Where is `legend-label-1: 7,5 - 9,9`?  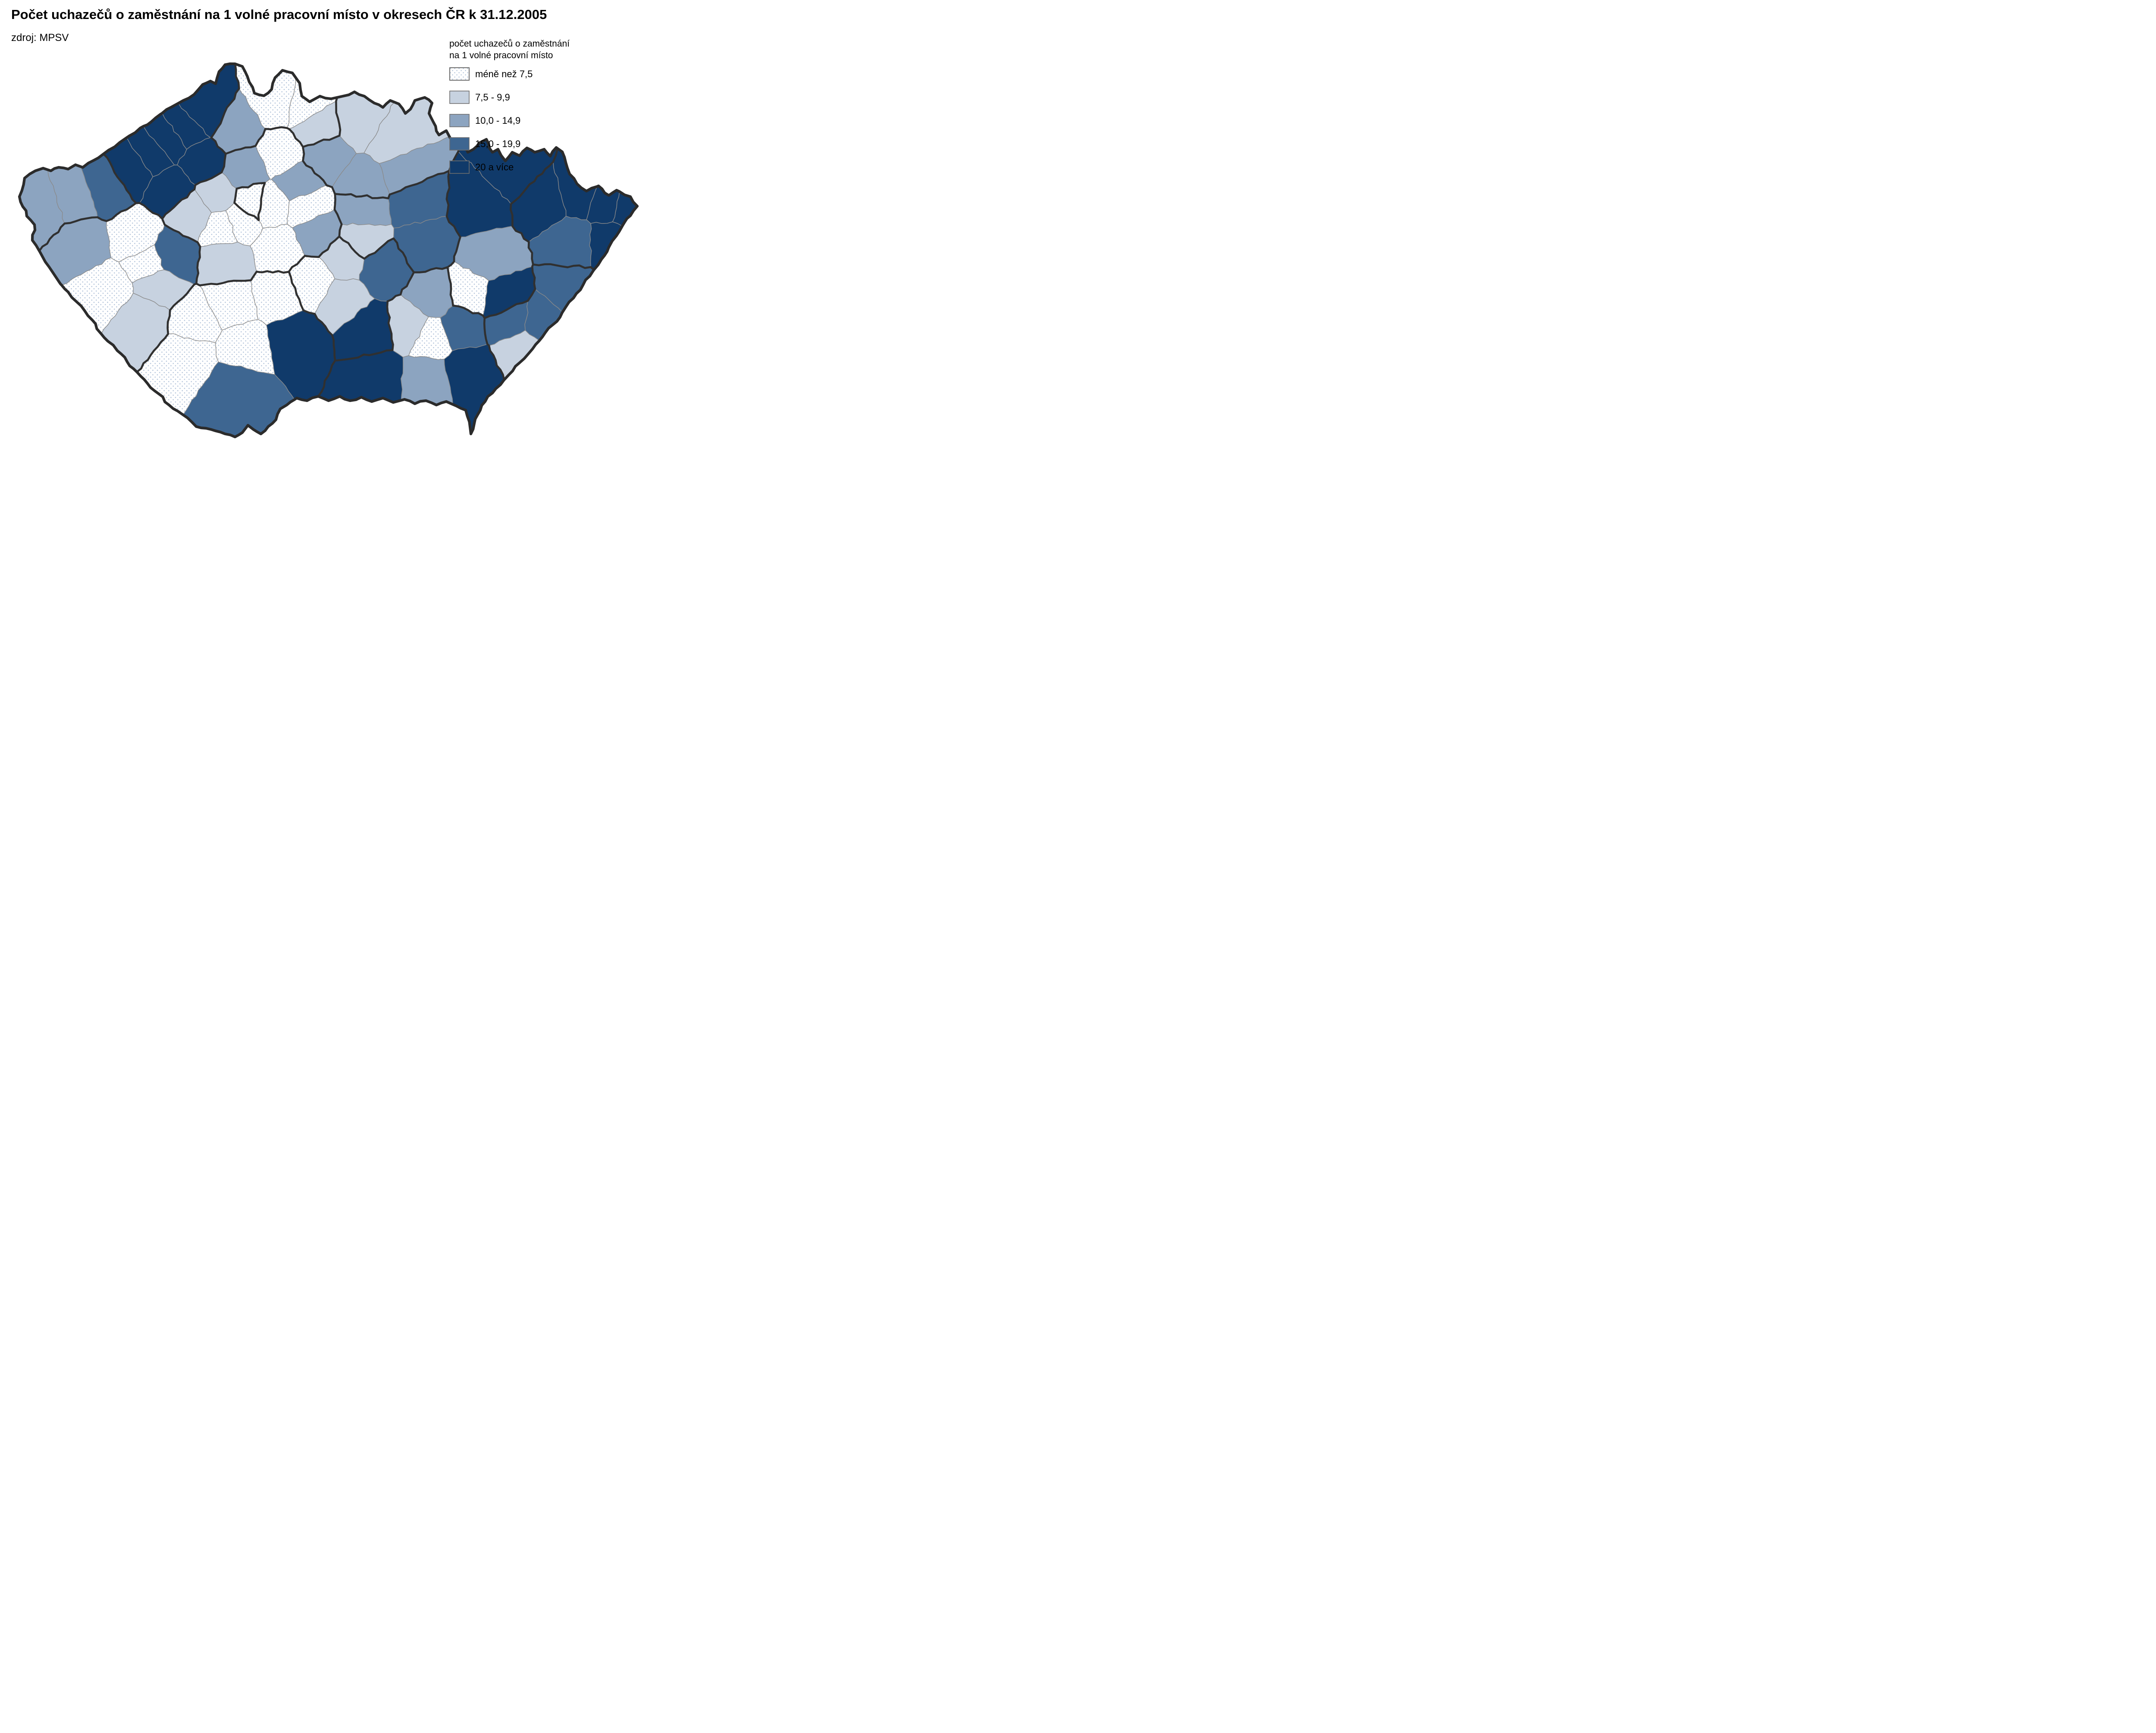
legend-label-1: 7,5 - 9,9 is located at coordinates (492, 97).